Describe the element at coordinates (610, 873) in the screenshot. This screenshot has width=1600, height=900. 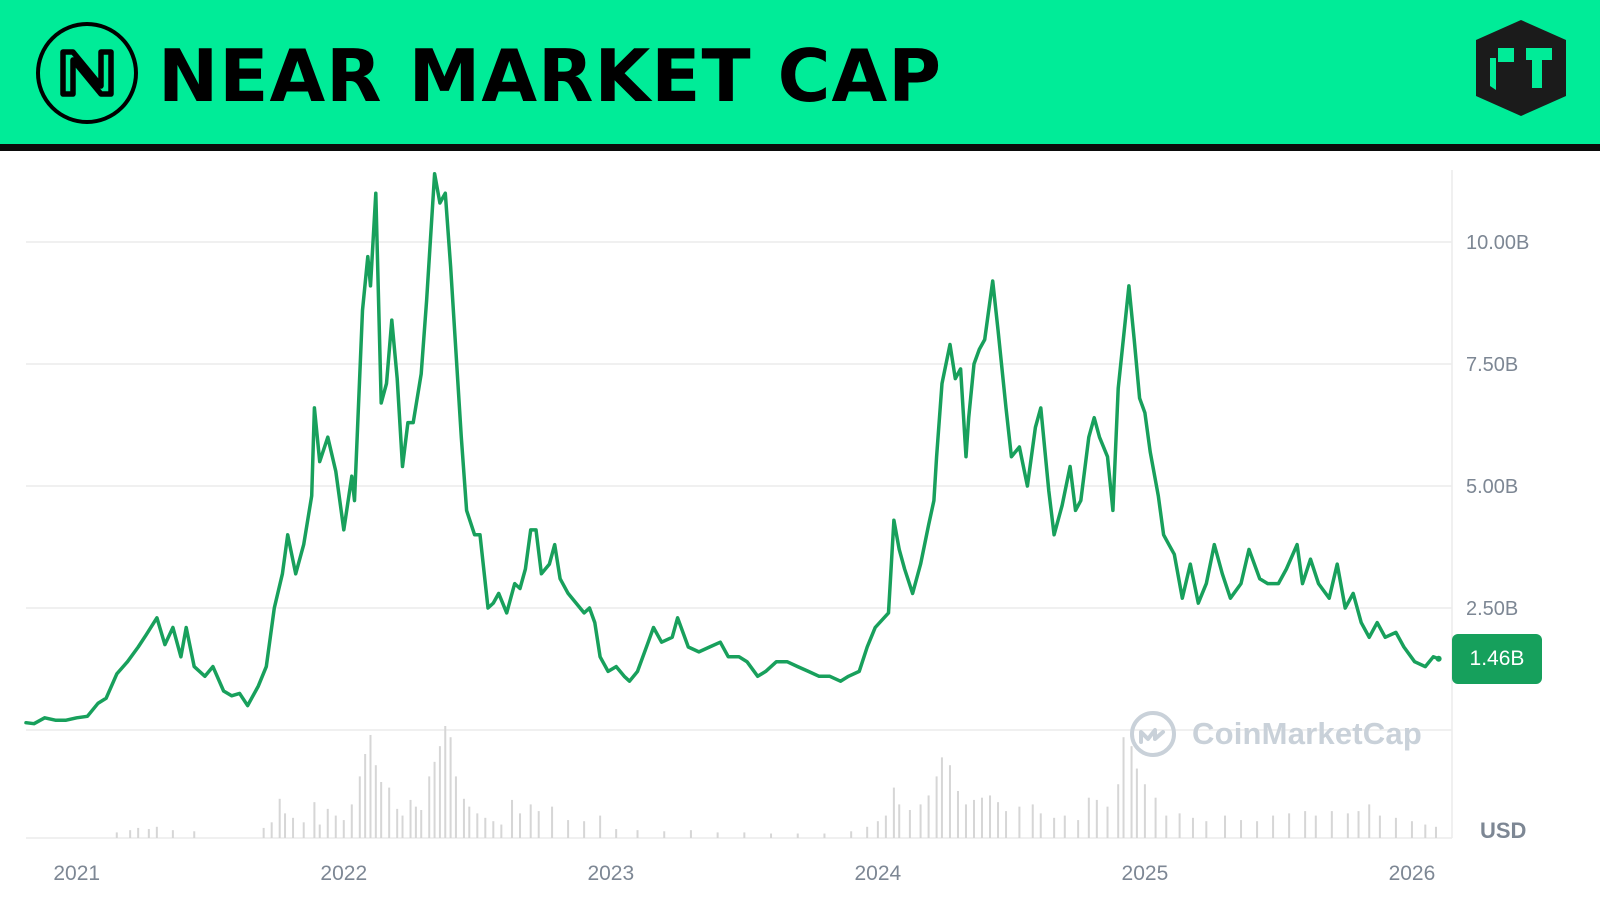
I see `x-tick-label: 2023` at that location.